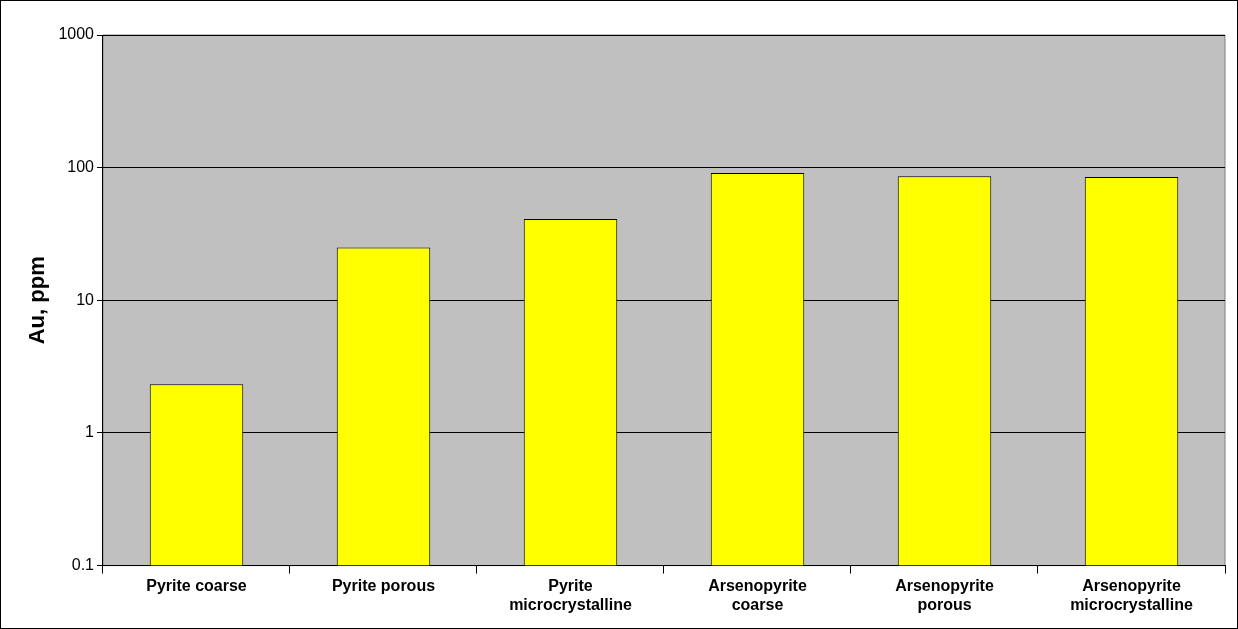 This screenshot has width=1238, height=629. I want to click on y-tick-label: 1000, so click(76, 34).